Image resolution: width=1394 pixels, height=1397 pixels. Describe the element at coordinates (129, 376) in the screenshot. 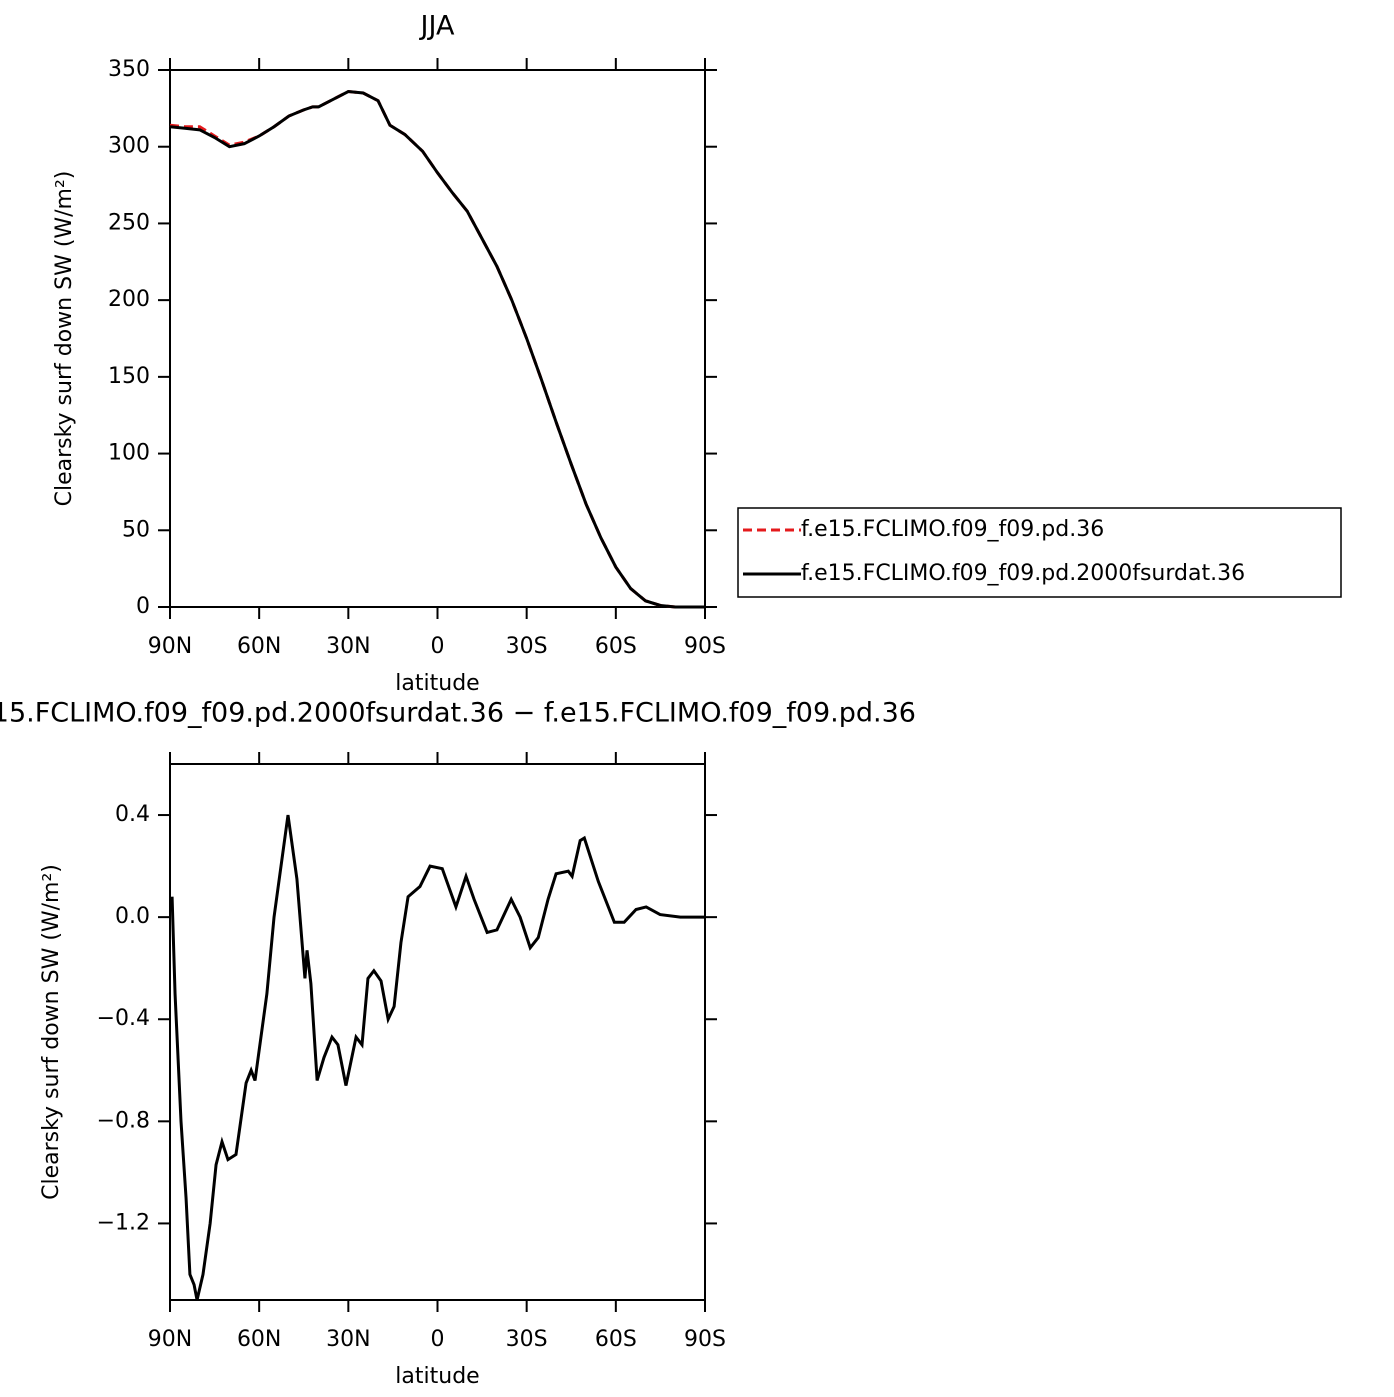

I see `y-tick-label: 150` at that location.